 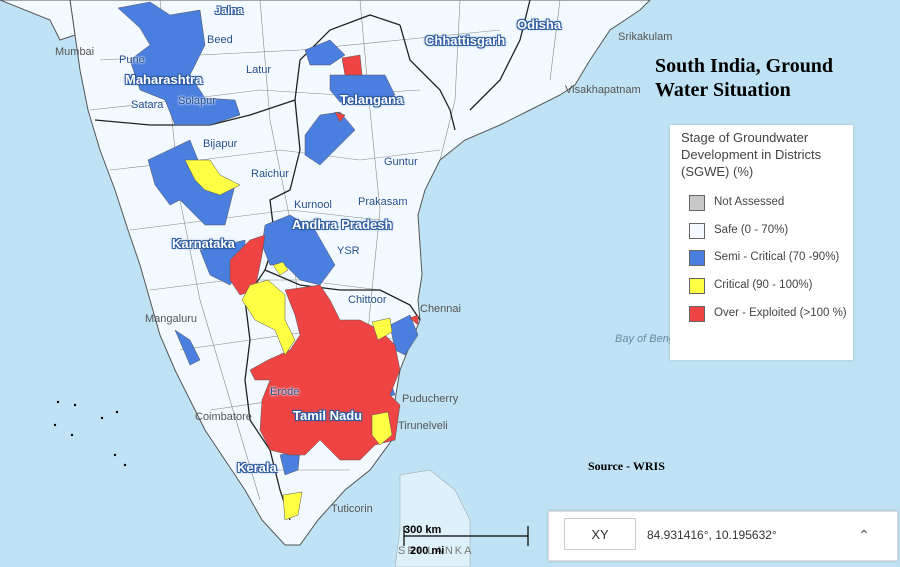 I want to click on city-label-coimbatore: Coimbatore, so click(x=223, y=417).